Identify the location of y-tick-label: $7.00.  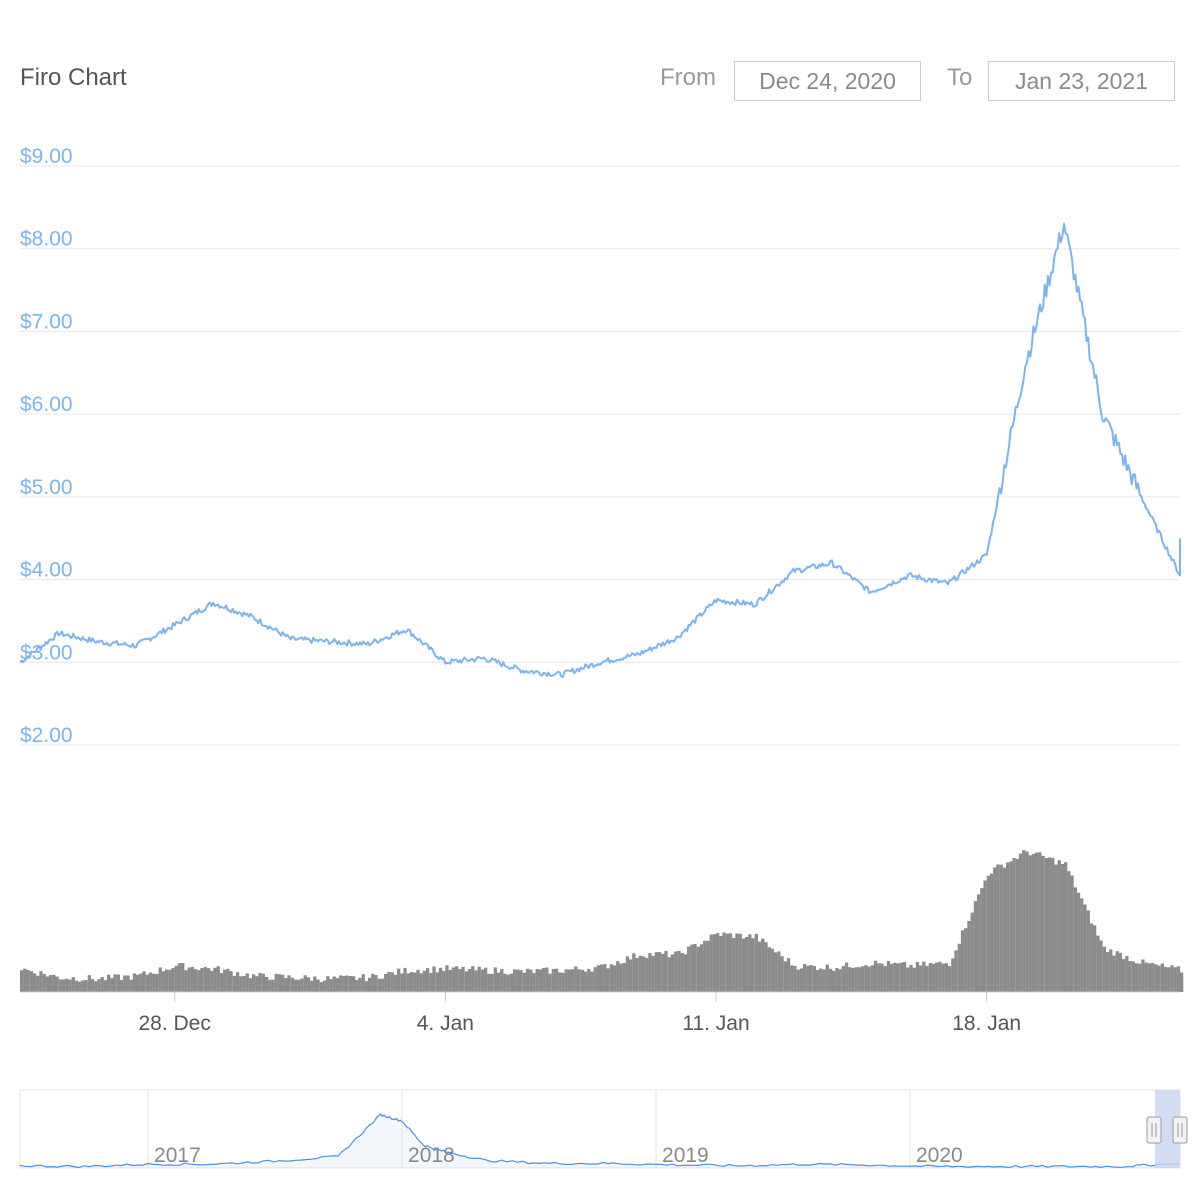
(46, 321).